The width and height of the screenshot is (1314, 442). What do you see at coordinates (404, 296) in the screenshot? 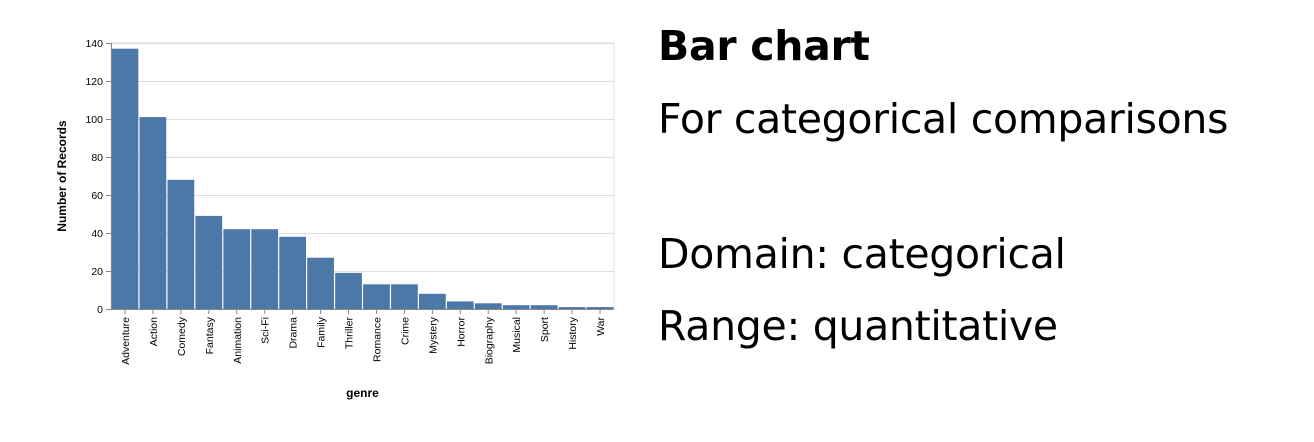
I see `bar-crime` at bounding box center [404, 296].